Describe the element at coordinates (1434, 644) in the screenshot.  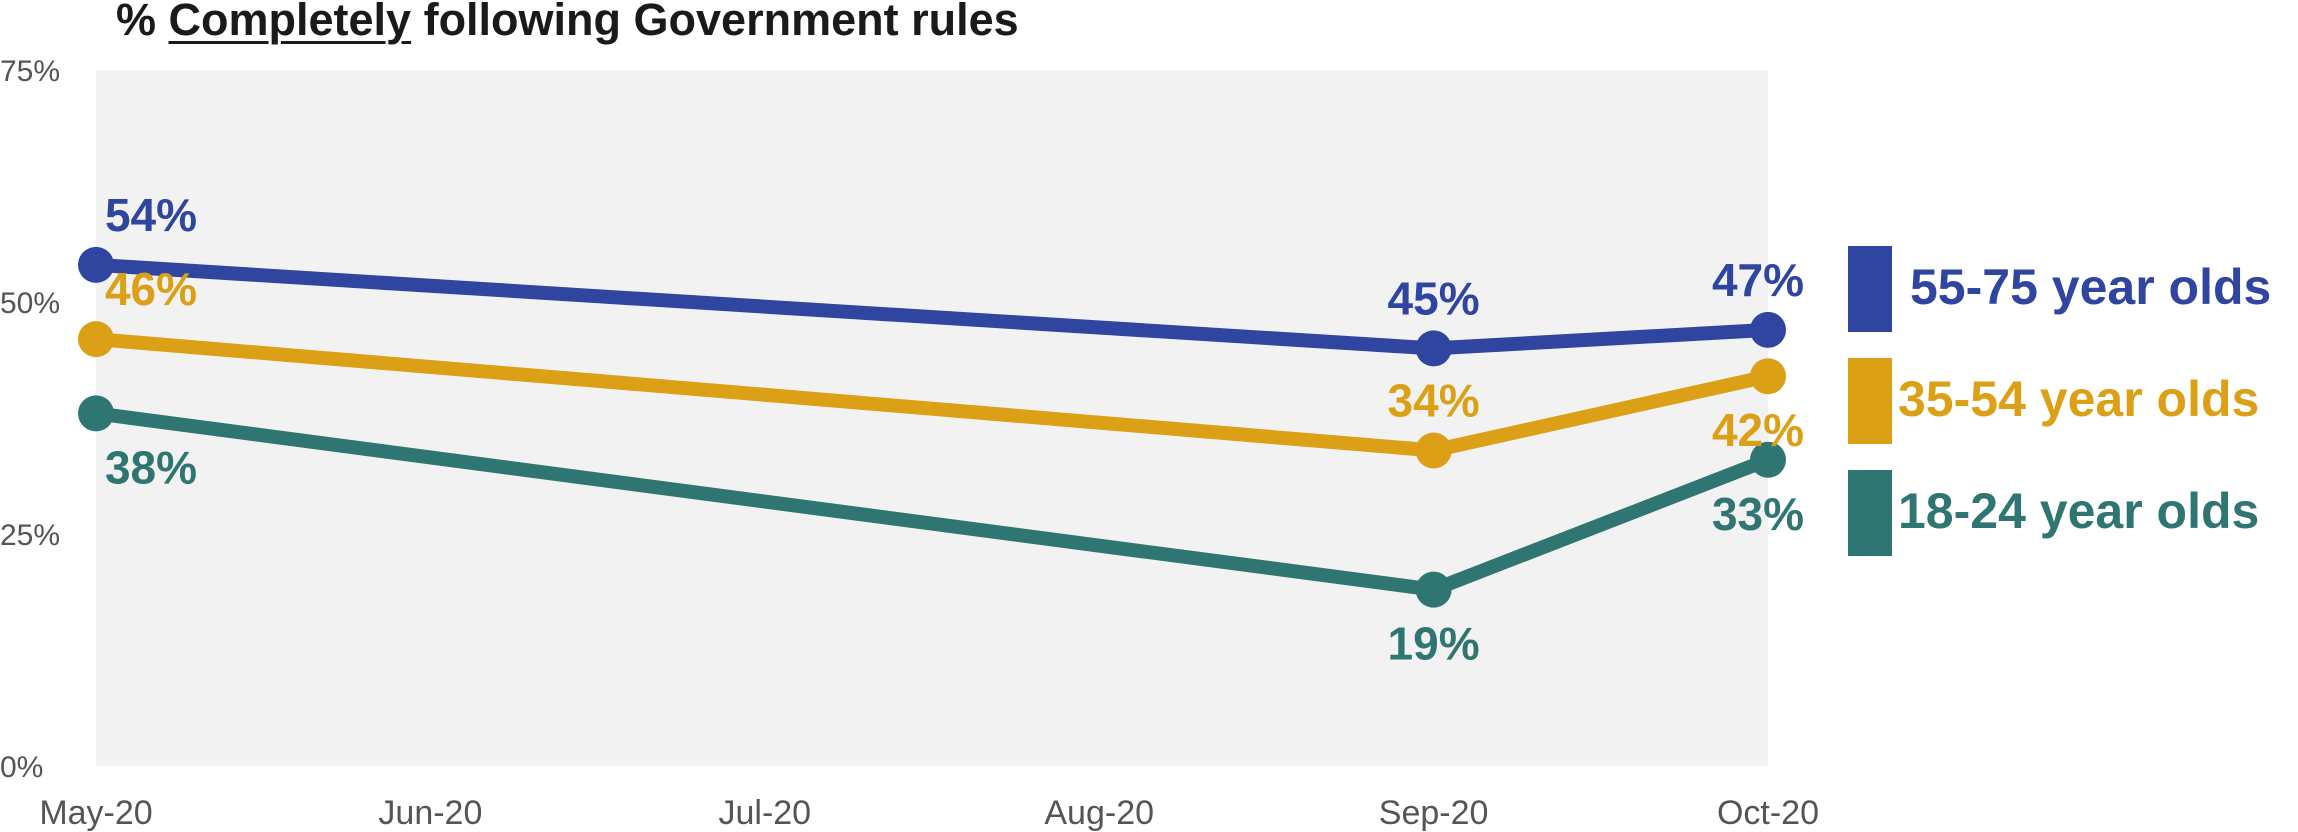
I see `data-label: 19%` at that location.